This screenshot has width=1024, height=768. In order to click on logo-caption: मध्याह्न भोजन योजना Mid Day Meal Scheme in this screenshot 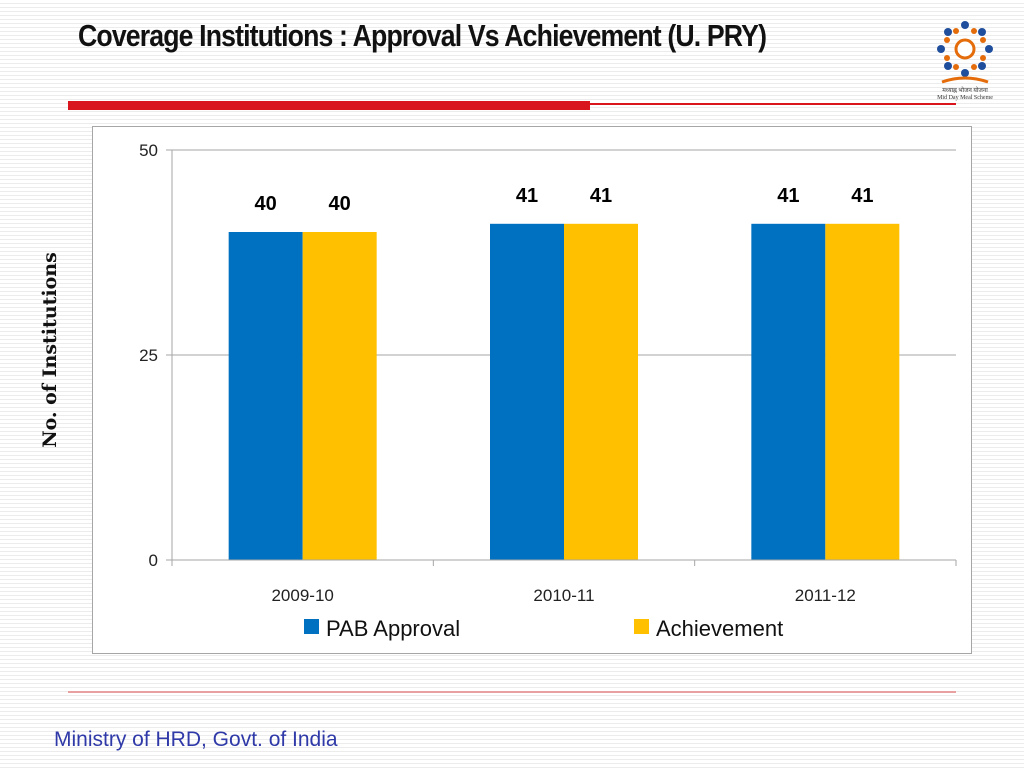, I will do `click(965, 95)`.